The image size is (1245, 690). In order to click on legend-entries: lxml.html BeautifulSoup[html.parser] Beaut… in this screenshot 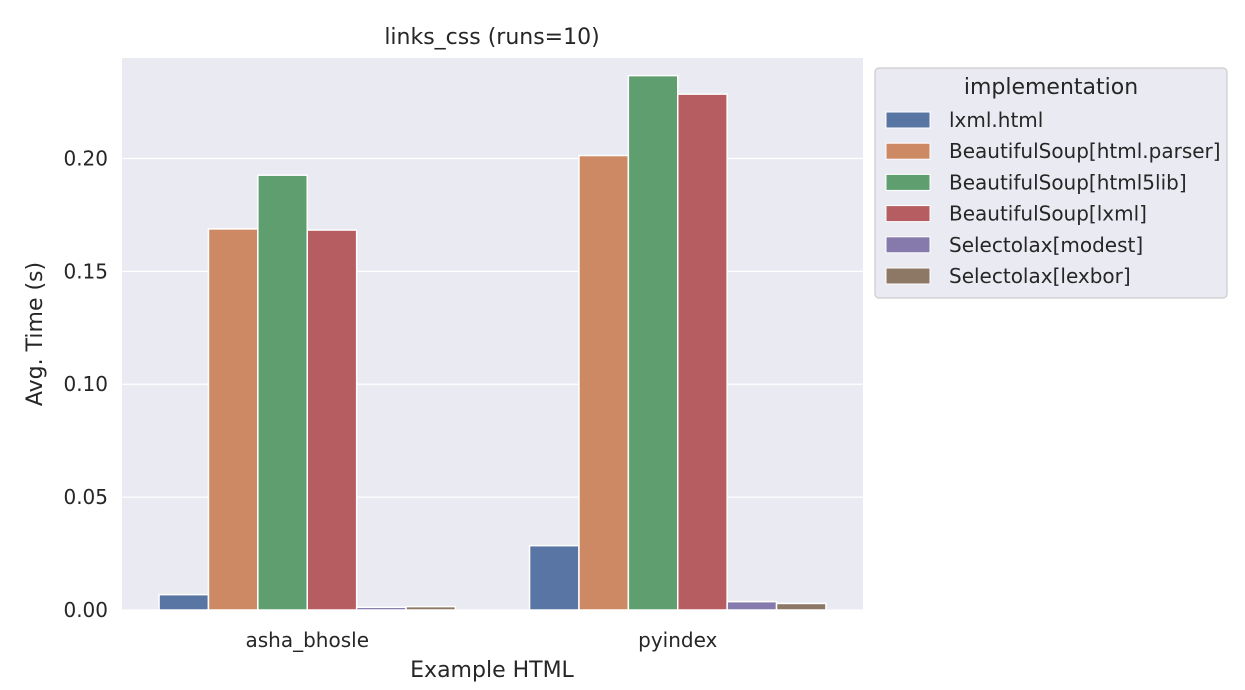, I will do `click(1053, 198)`.